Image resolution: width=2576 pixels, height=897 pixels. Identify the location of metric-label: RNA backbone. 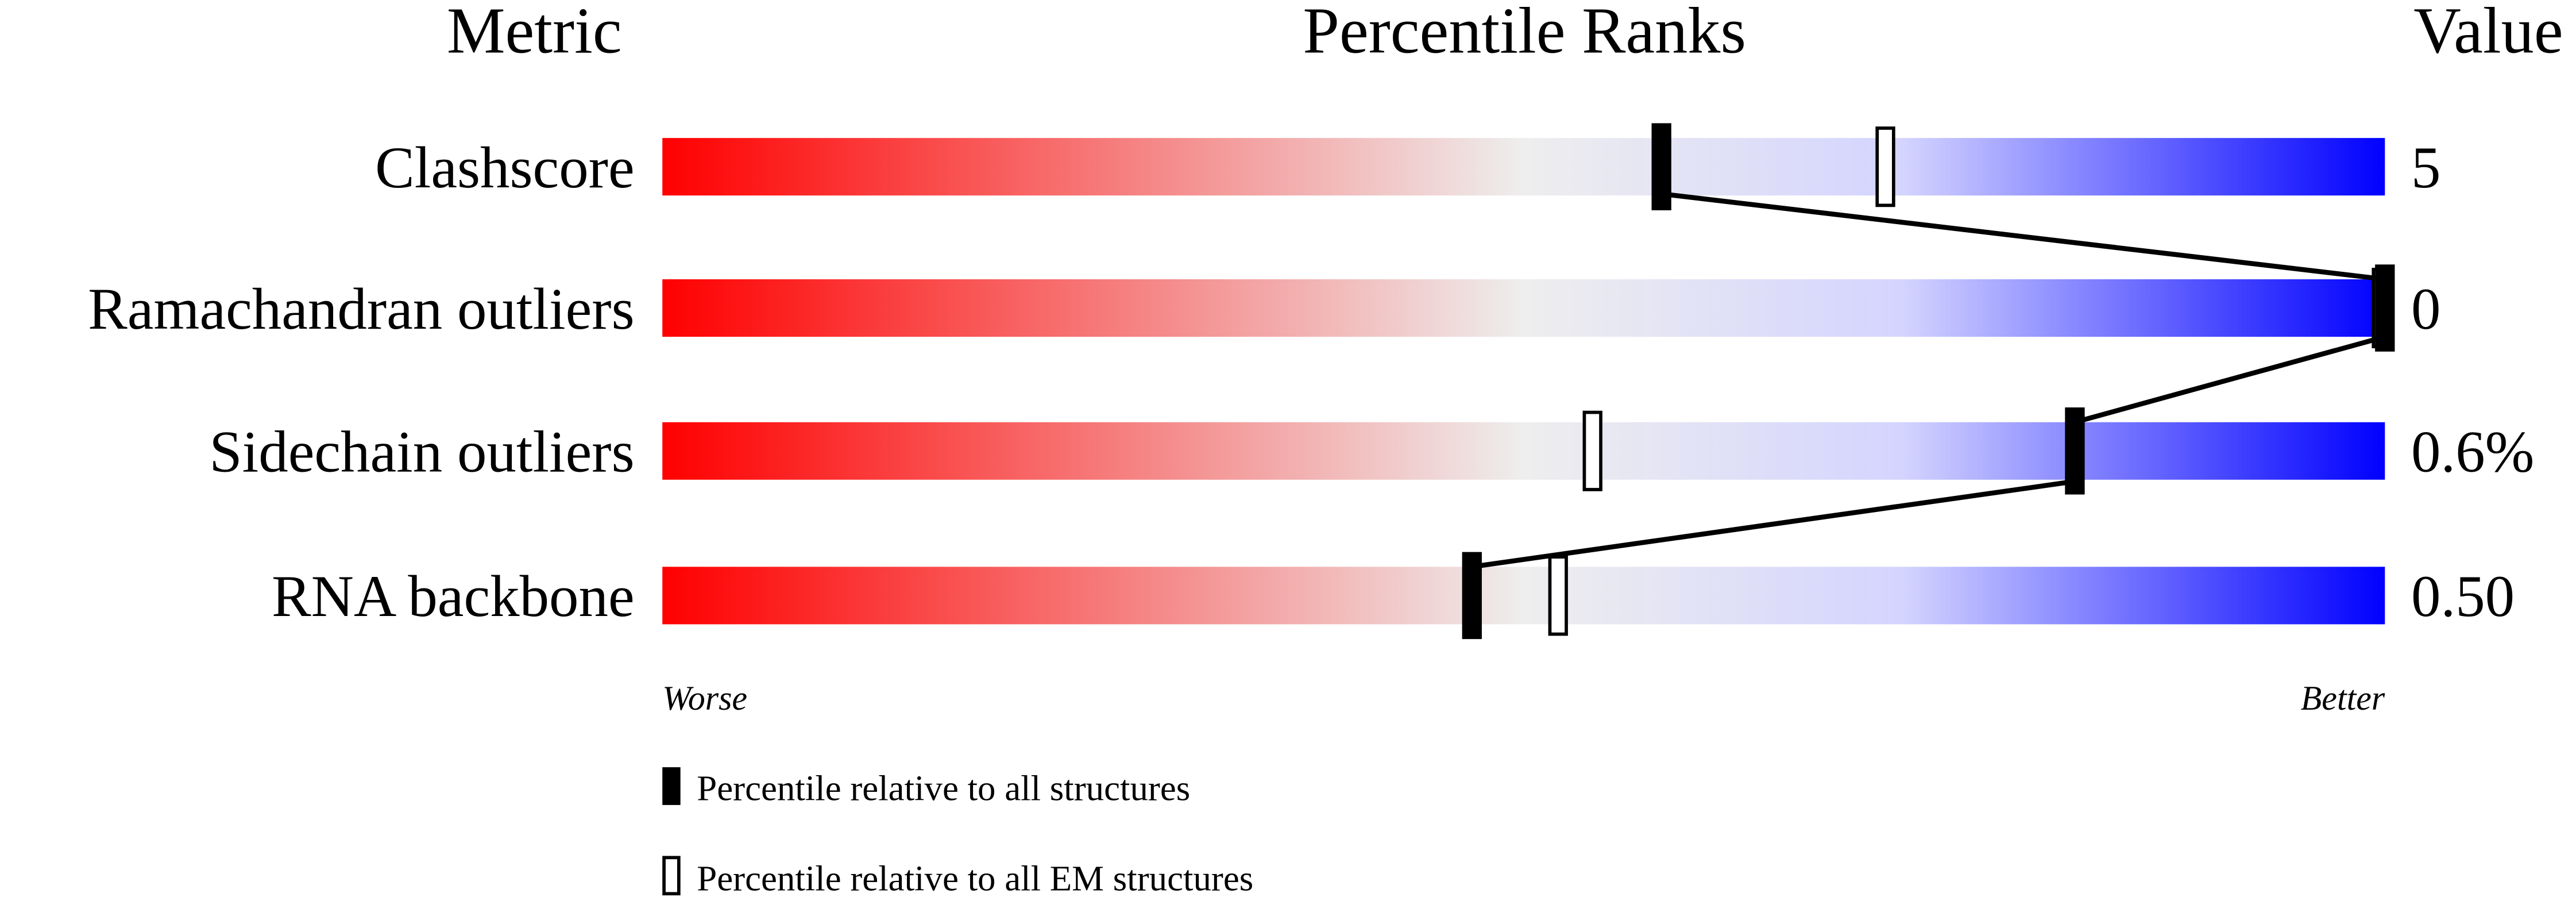
(453, 596).